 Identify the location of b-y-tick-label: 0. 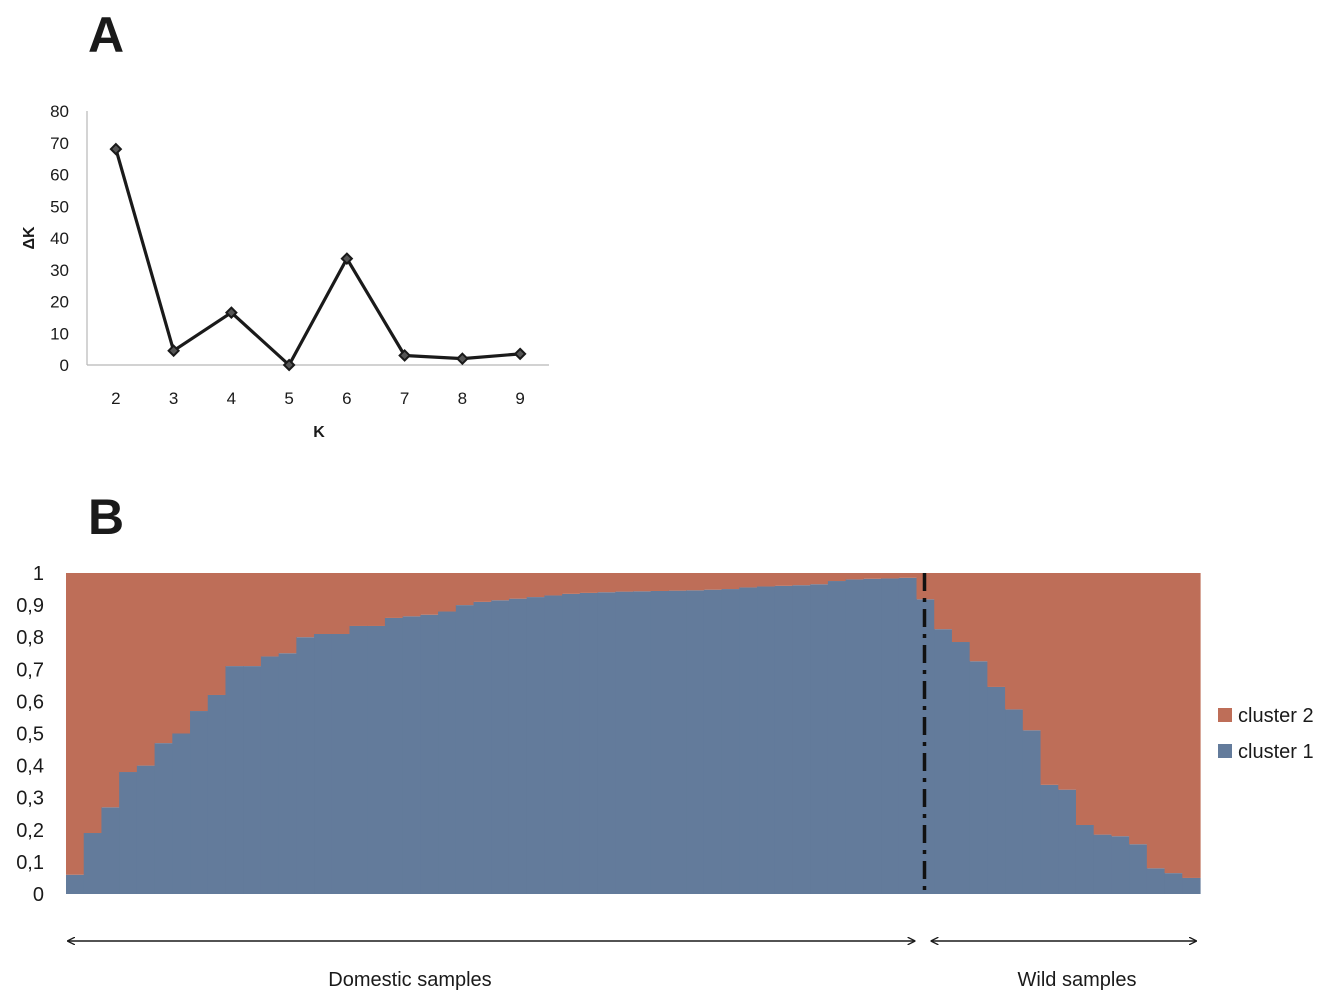
(38, 895).